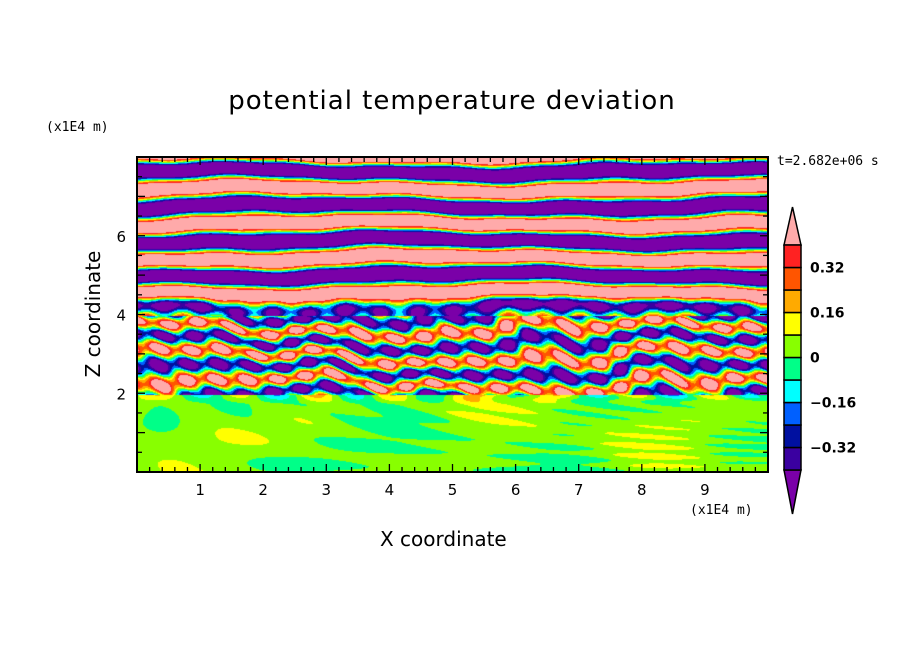 Image resolution: width=904 pixels, height=654 pixels. I want to click on z-tick-label: 6, so click(121, 237).